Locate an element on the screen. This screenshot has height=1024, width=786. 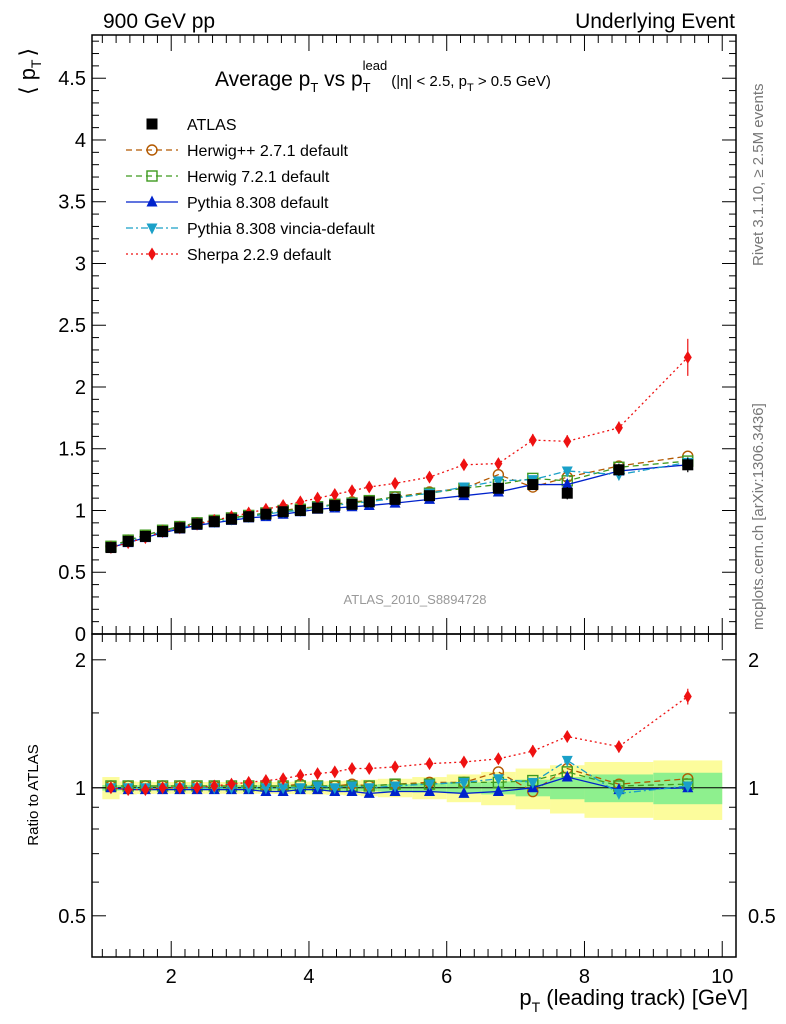
title-sup: lead is located at coordinates (375, 65).